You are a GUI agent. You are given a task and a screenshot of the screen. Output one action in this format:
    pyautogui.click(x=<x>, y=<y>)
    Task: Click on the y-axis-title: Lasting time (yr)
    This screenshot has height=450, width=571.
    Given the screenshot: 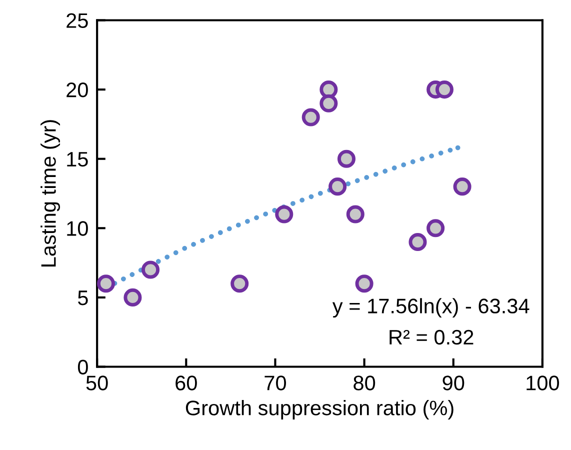 What is the action you would take?
    pyautogui.click(x=50, y=193)
    